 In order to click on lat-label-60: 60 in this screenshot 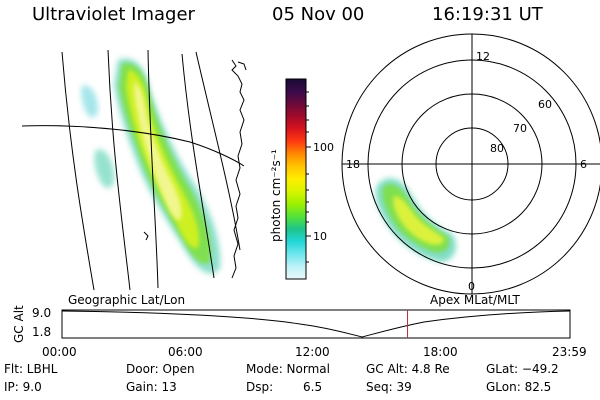, I will do `click(545, 104)`.